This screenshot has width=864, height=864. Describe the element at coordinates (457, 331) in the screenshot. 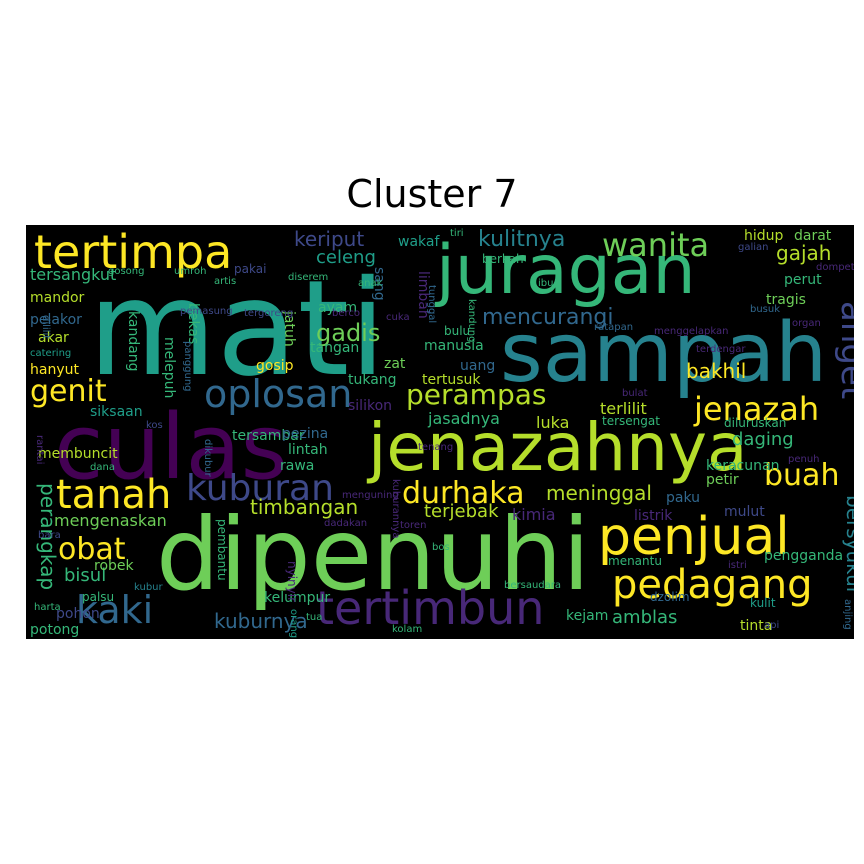

I see `cloud-word-bulu: bulu` at that location.